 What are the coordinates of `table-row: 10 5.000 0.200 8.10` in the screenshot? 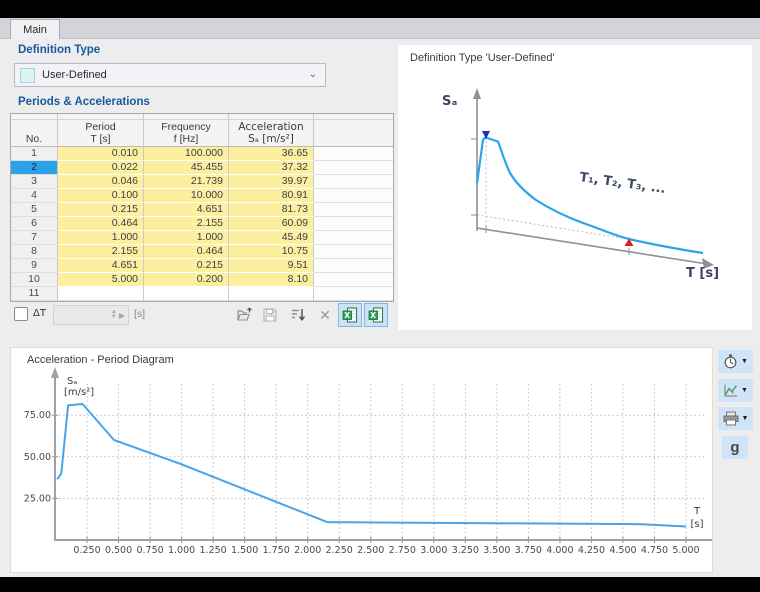 It's located at (202, 280).